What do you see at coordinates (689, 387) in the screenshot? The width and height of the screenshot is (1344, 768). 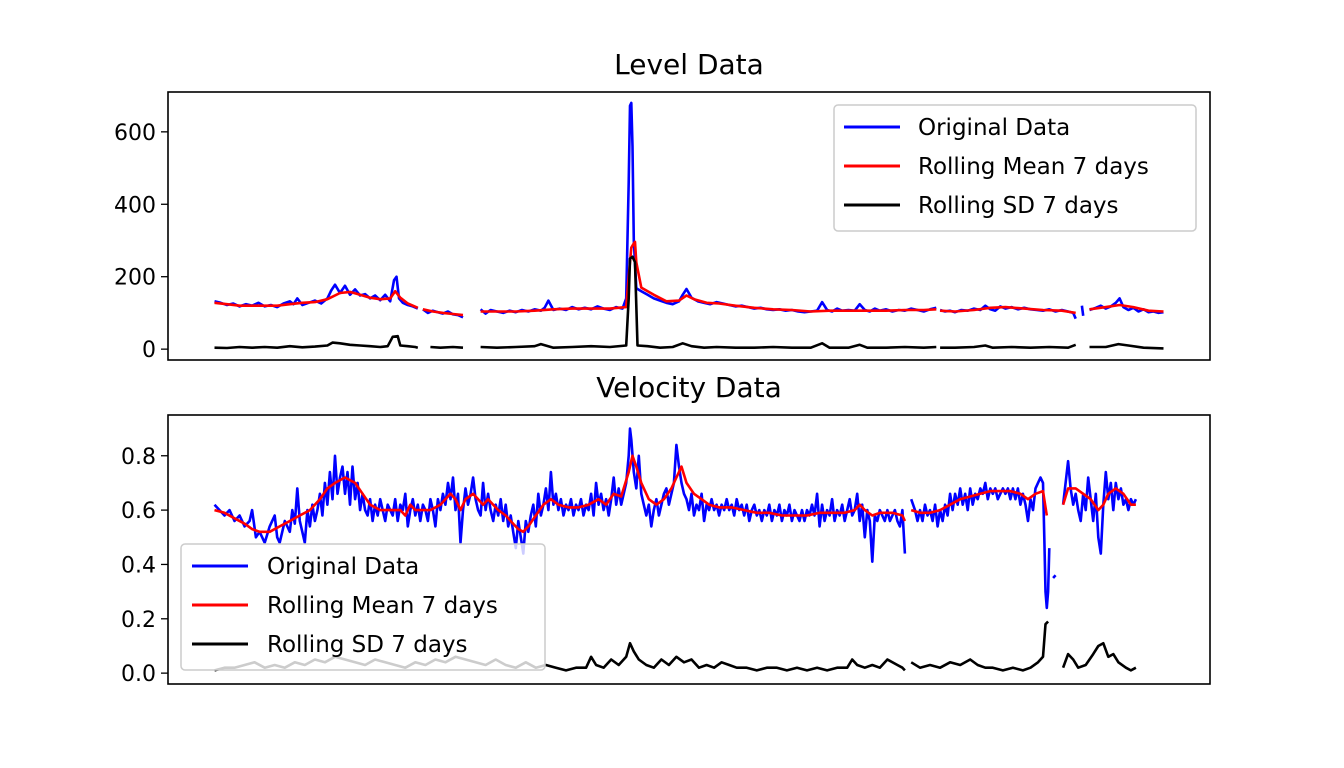 I see `velocity-chart-title: Velocity Data` at bounding box center [689, 387].